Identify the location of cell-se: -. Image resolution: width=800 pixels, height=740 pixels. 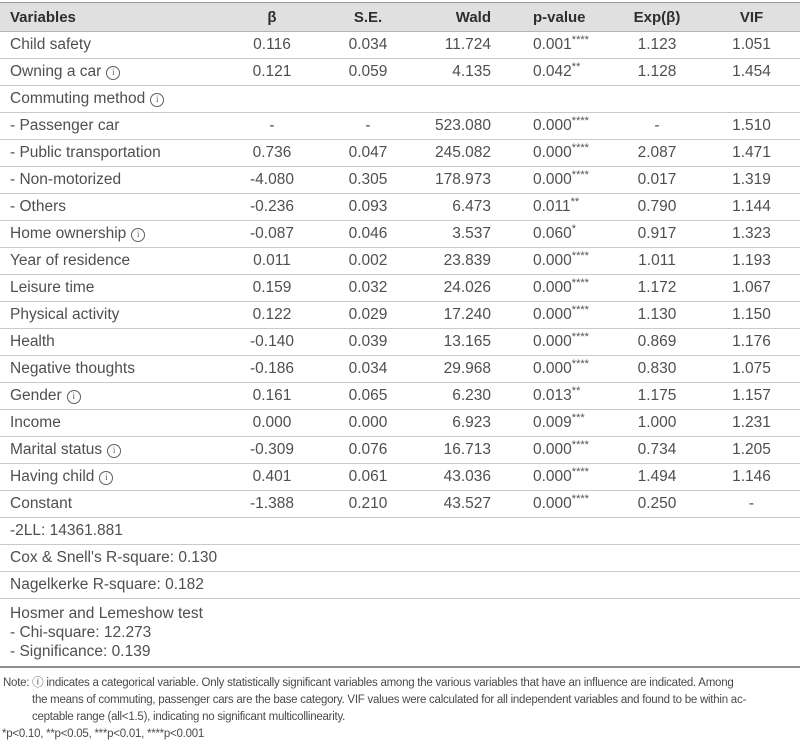
(368, 126).